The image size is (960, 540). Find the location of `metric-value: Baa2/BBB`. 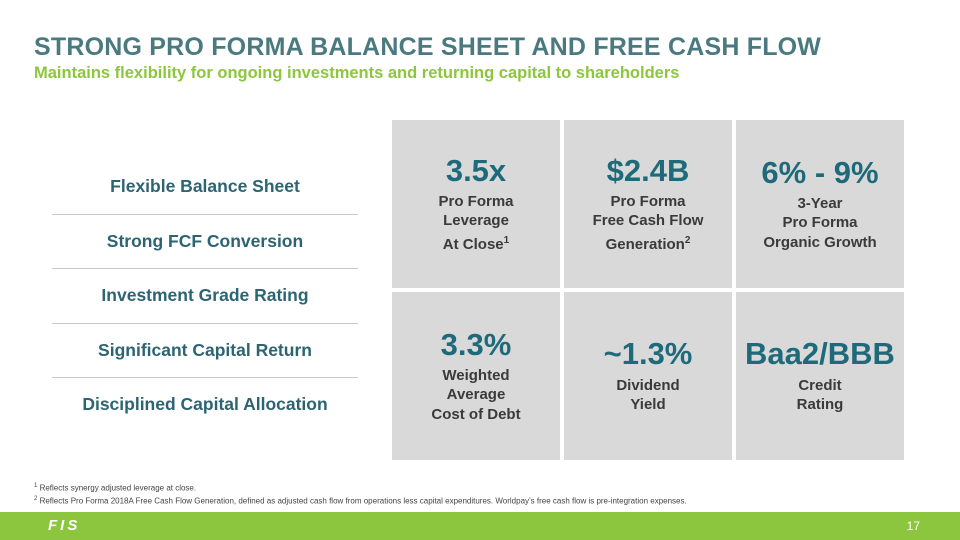

metric-value: Baa2/BBB is located at coordinates (820, 354).